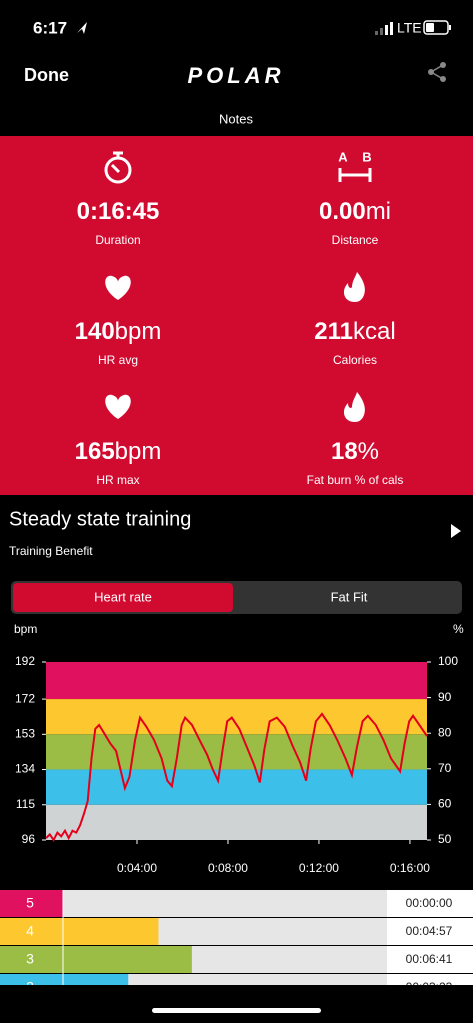 Image resolution: width=473 pixels, height=1023 pixels. I want to click on notes-link: Notes, so click(236, 118).